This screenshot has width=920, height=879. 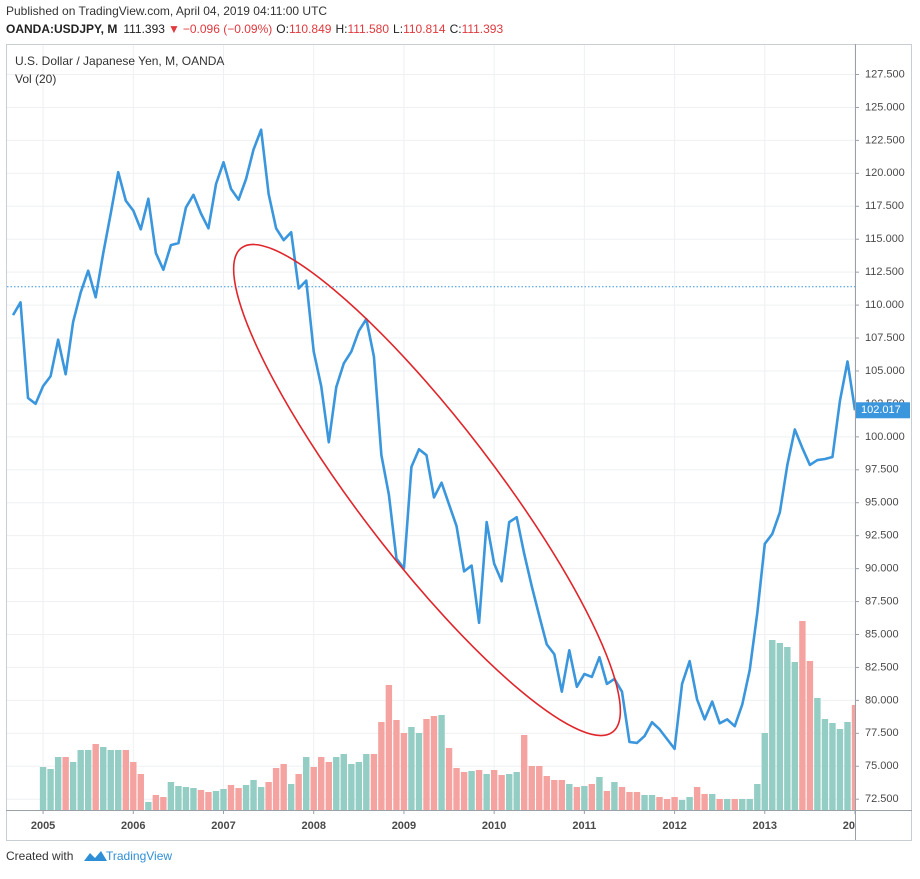 I want to click on y-tick-label: 92.500, so click(x=882, y=536).